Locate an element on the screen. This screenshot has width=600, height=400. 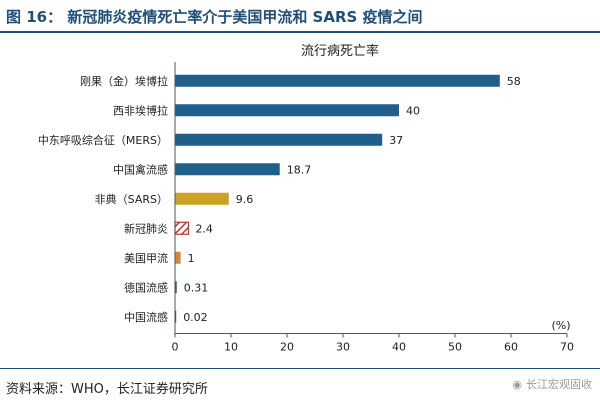
watermark: ◉ 长江宏观固收 is located at coordinates (552, 384).